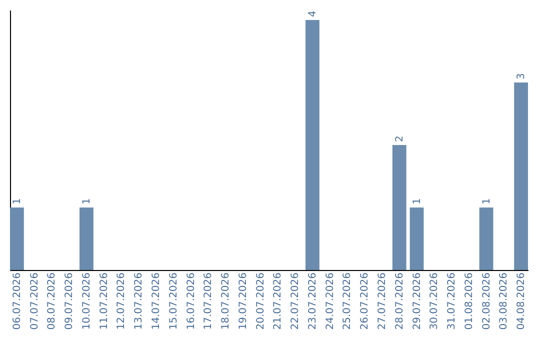 Image resolution: width=540 pixels, height=340 pixels. I want to click on data-label: 4, so click(312, 13).